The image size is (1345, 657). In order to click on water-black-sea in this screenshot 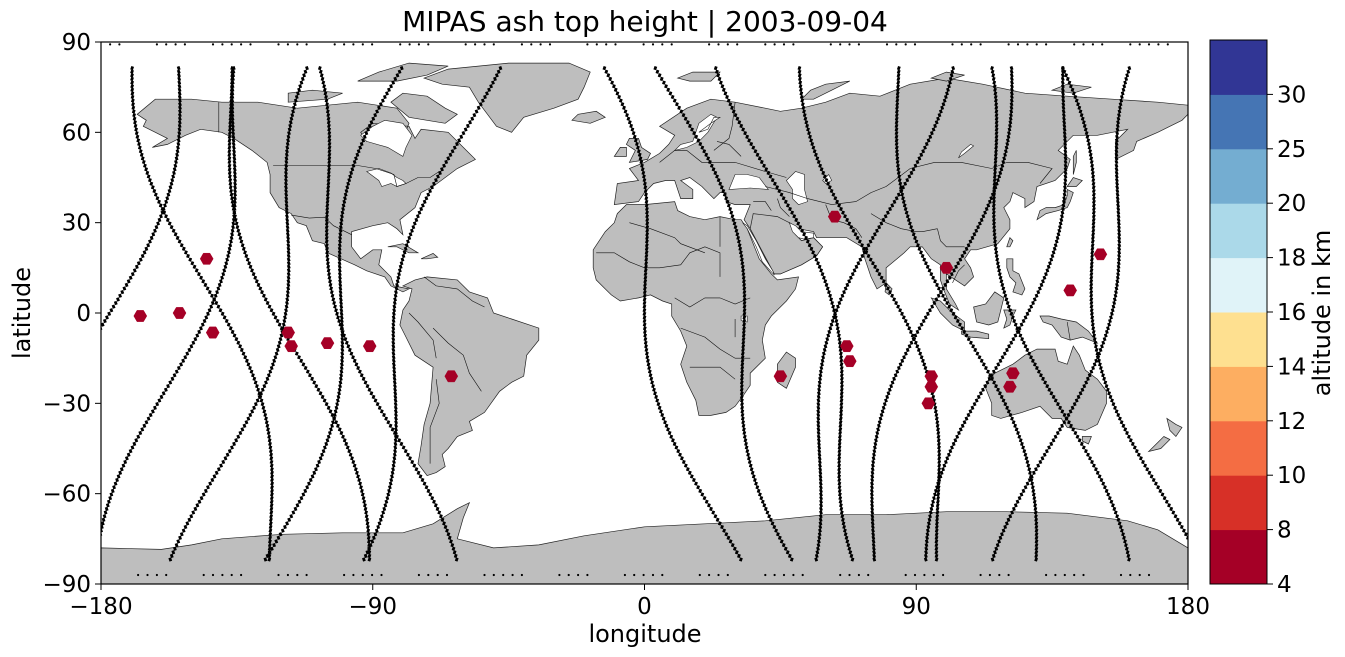, I will do `click(748, 182)`.